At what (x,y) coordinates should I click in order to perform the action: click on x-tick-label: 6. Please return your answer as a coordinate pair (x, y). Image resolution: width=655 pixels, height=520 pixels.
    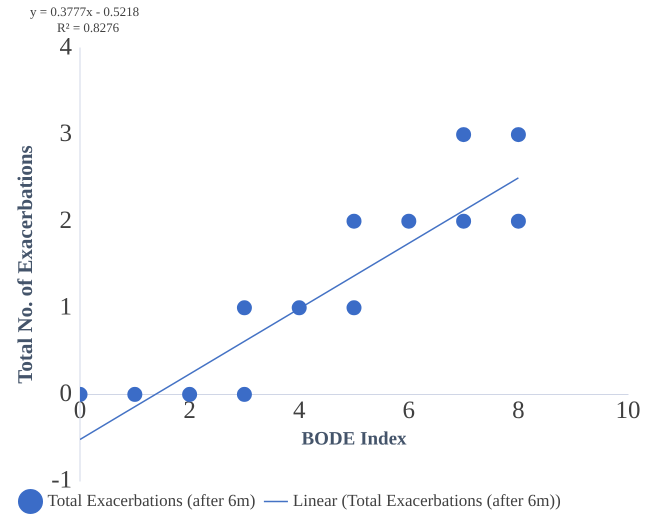
    Looking at the image, I should click on (409, 410).